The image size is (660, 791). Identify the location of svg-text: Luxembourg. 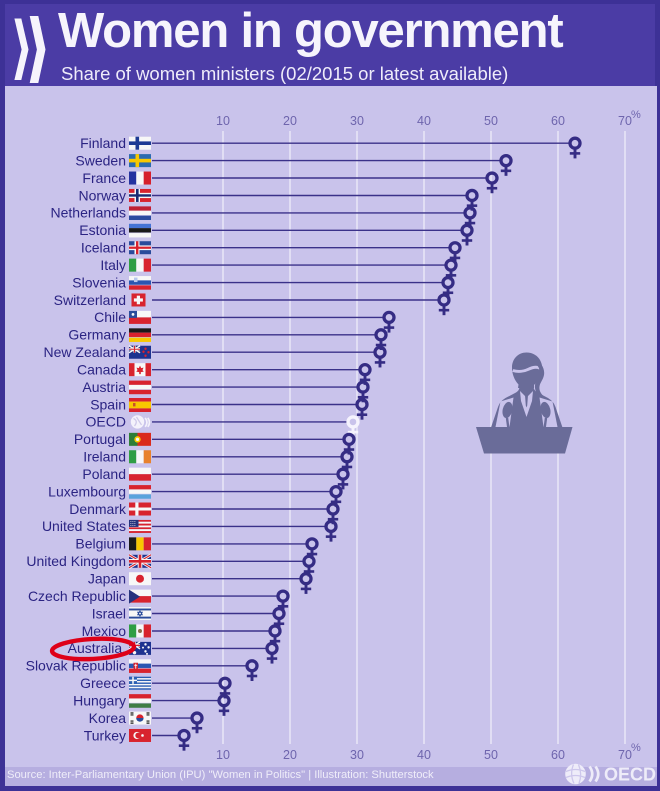
(87, 491).